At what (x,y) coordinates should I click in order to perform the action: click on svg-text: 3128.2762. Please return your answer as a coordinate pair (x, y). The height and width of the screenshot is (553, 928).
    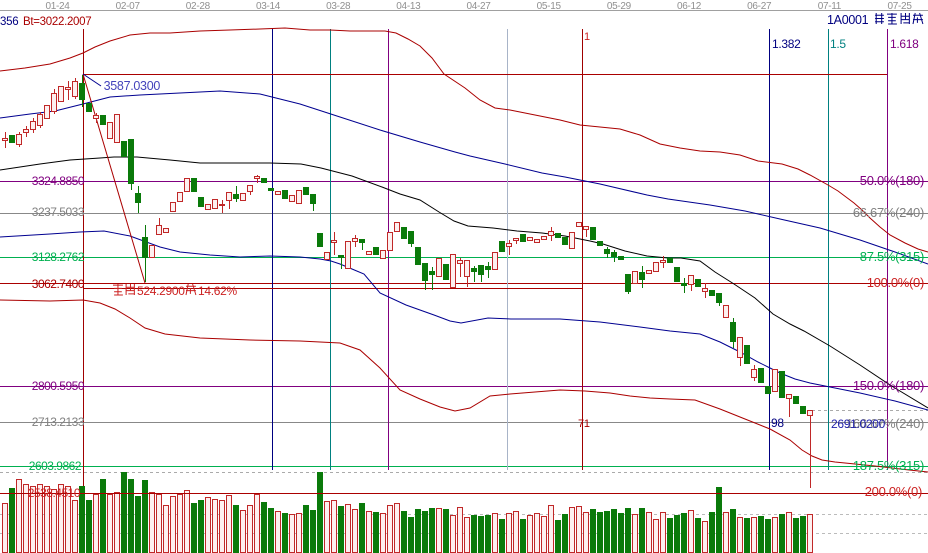
    Looking at the image, I should click on (58, 257).